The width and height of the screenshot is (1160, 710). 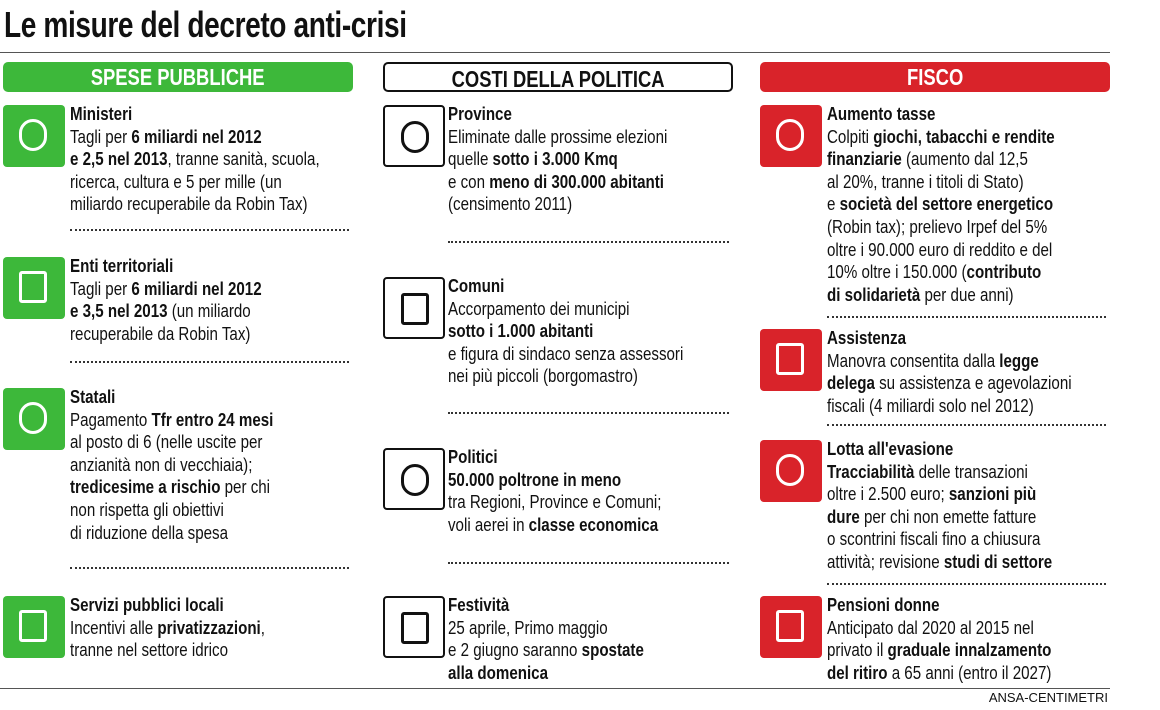 I want to click on item-line: Anticipato dal 2020 al 2015 nel, so click(x=939, y=628).